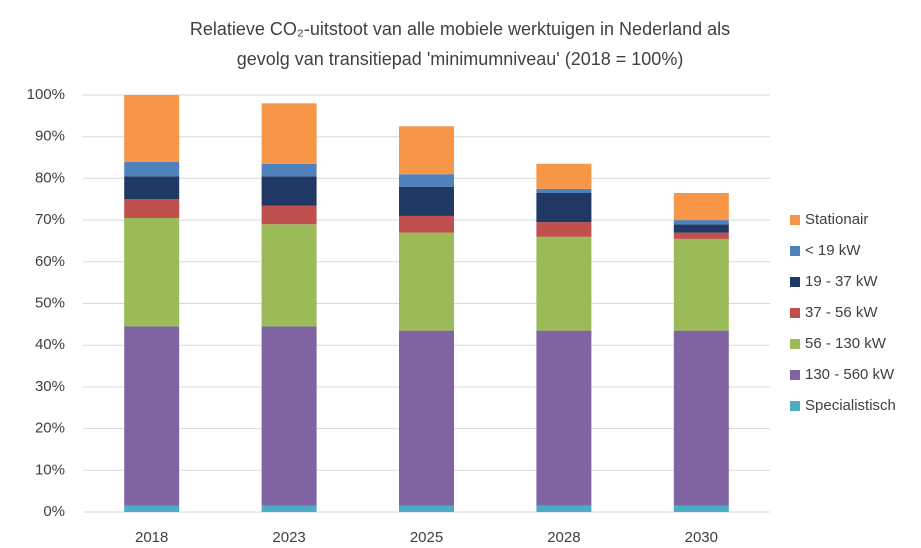  Describe the element at coordinates (288, 537) in the screenshot. I see `x-tick-label: 2023` at that location.